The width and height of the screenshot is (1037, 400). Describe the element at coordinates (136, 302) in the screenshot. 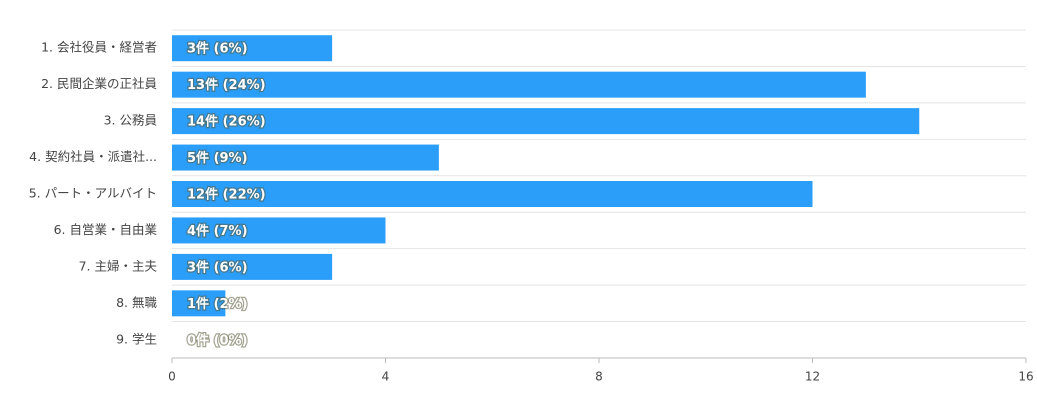

I see `category-label: 8. 無職` at that location.